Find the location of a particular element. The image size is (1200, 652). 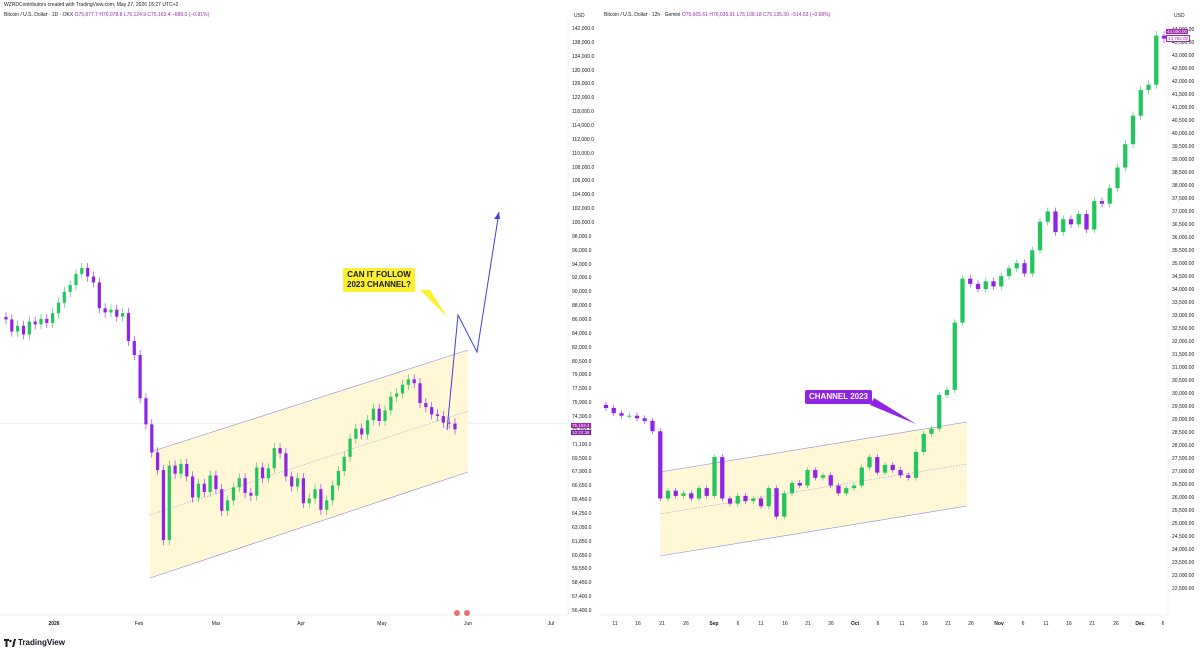

left-y-tick: 90,000.0 is located at coordinates (582, 292).